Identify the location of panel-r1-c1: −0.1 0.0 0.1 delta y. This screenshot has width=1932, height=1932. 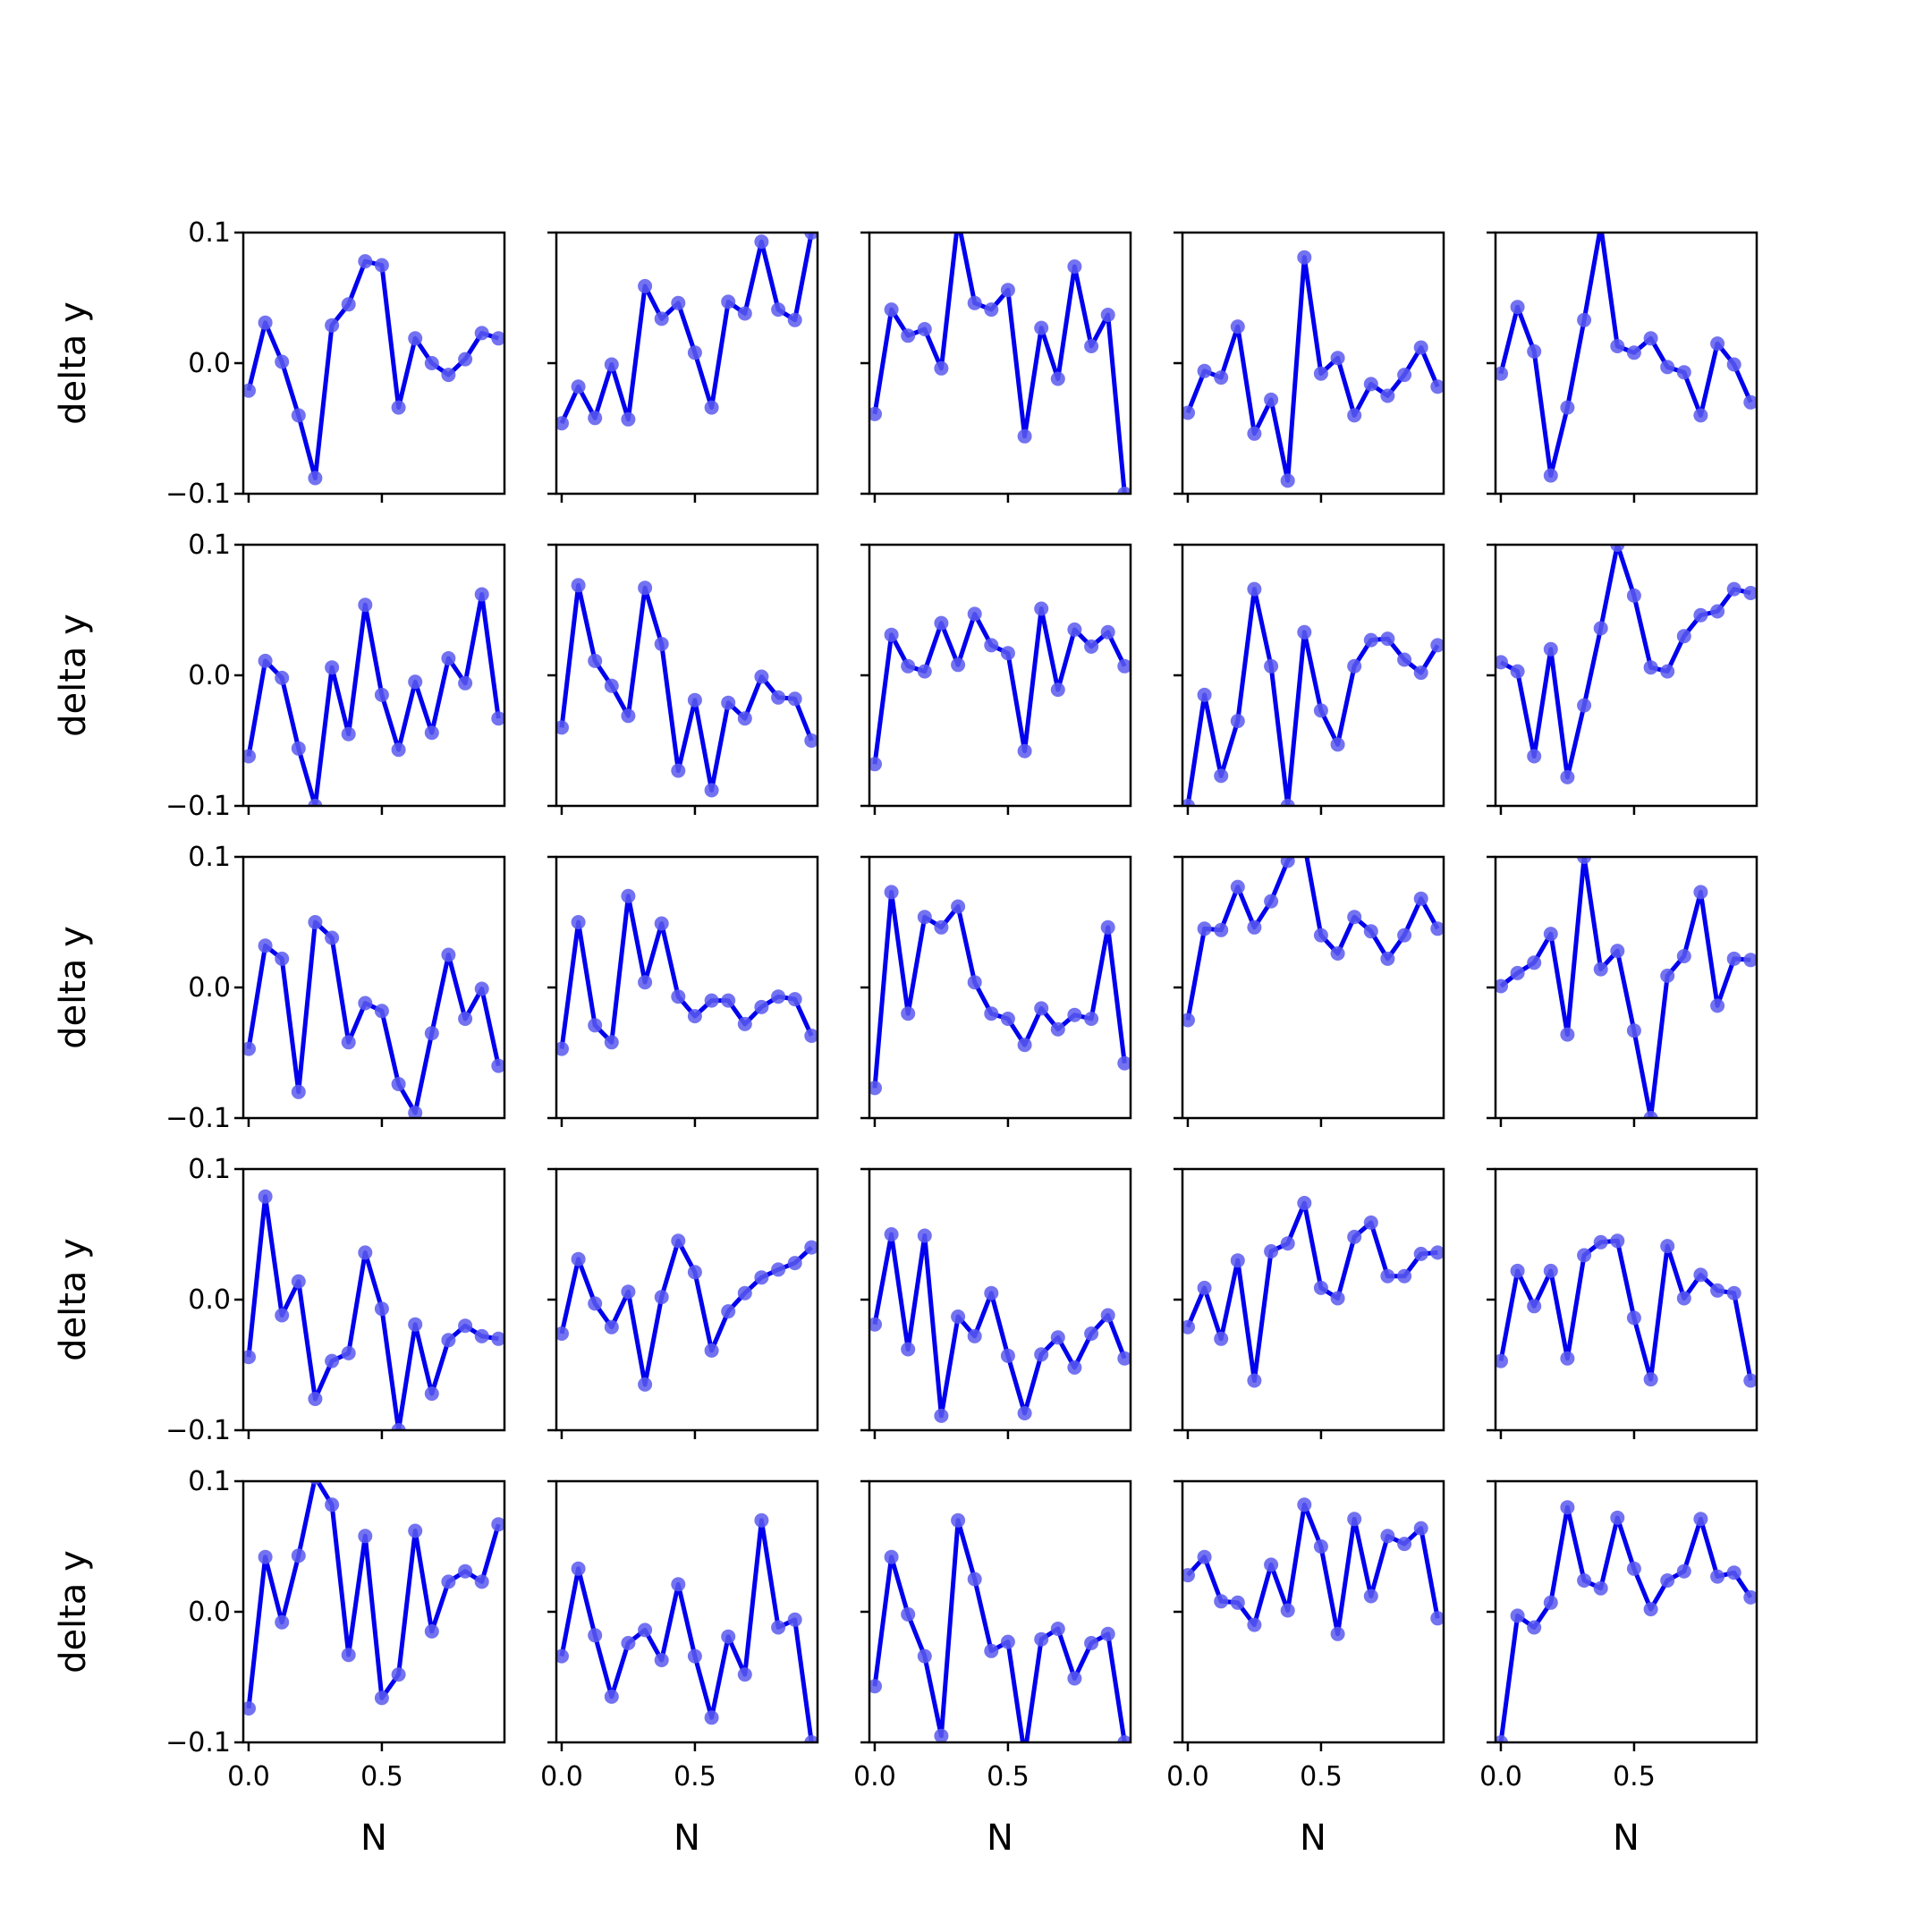
(279, 363).